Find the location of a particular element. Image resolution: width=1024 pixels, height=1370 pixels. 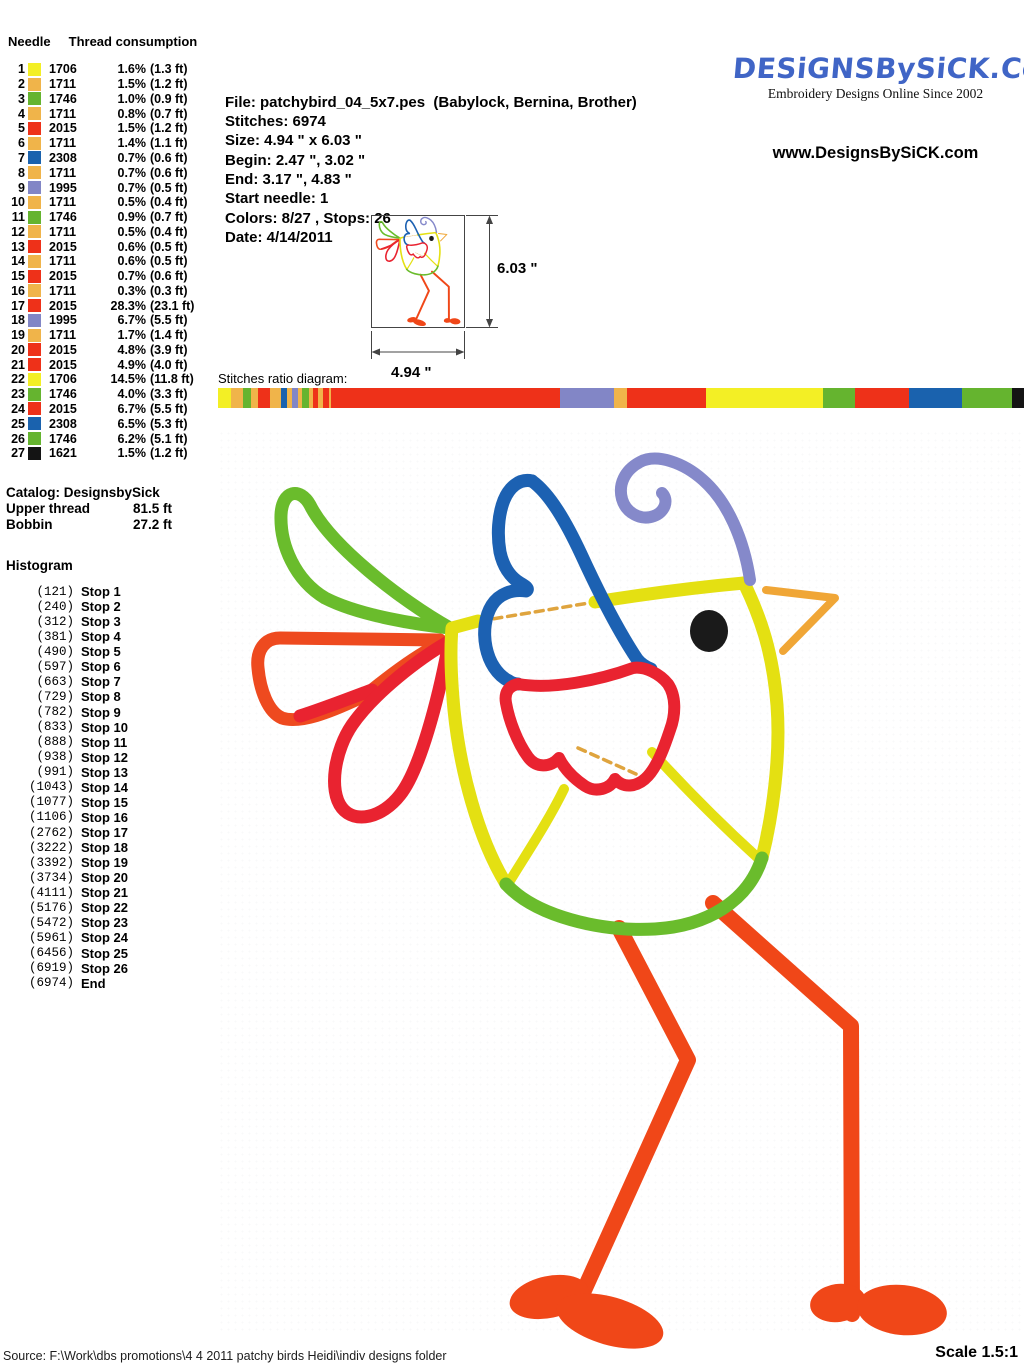

consumption-feet: (1.4 ft) is located at coordinates (169, 335).